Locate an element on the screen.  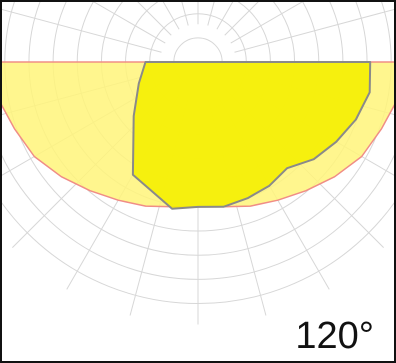
beam-angle-label: 120° is located at coordinates (334, 336).